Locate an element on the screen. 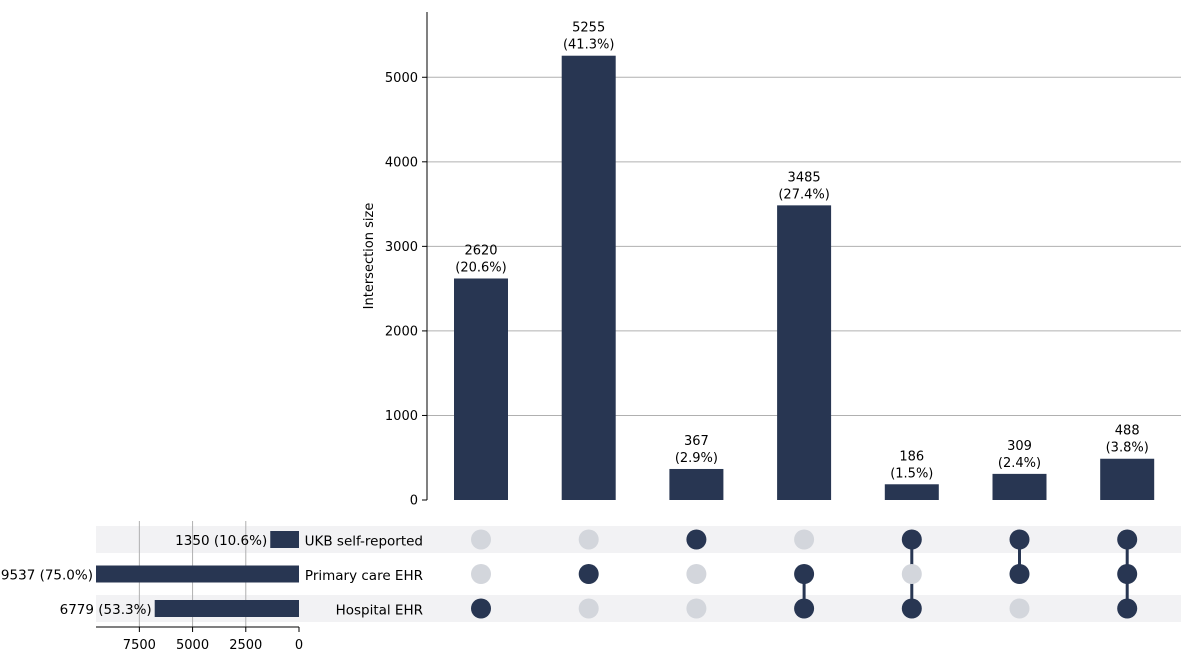  bar-count-label: 488 is located at coordinates (1127, 431).